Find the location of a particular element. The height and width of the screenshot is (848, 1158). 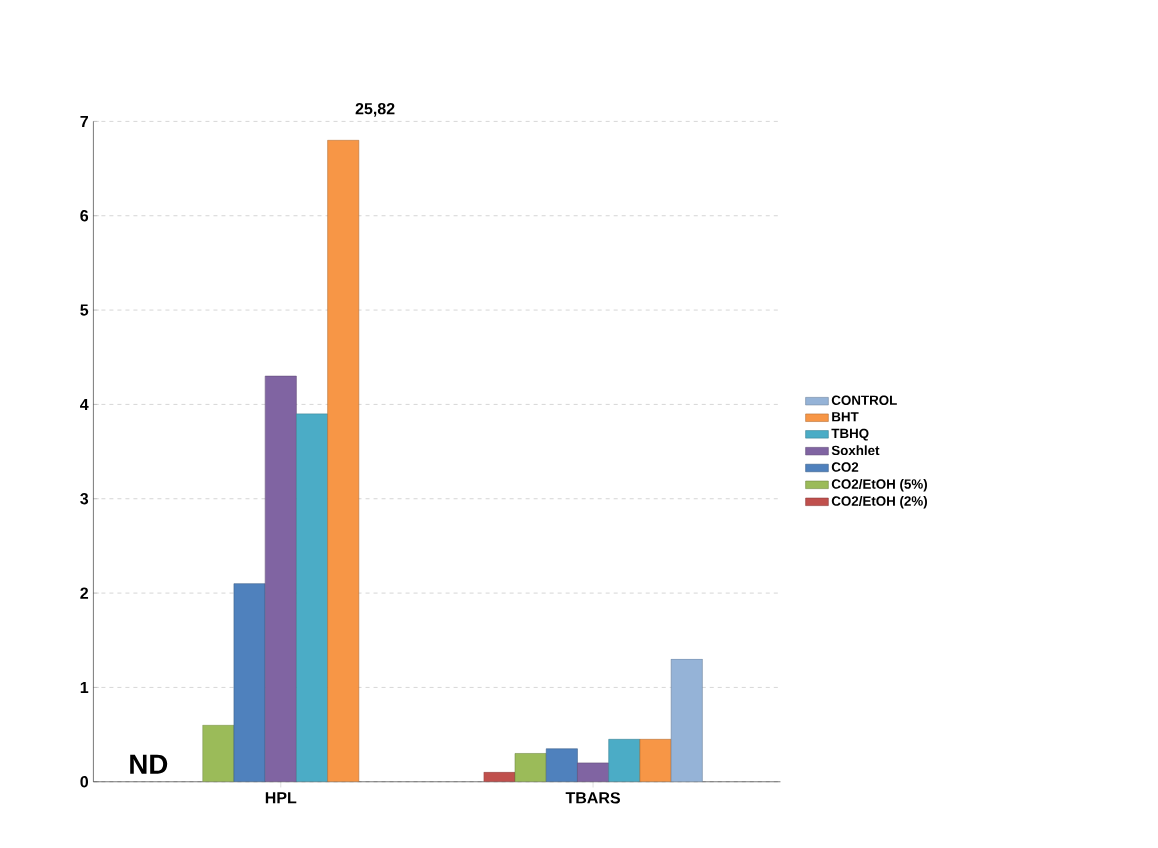

legend-label: CO2/EtOH (5%) is located at coordinates (879, 485).